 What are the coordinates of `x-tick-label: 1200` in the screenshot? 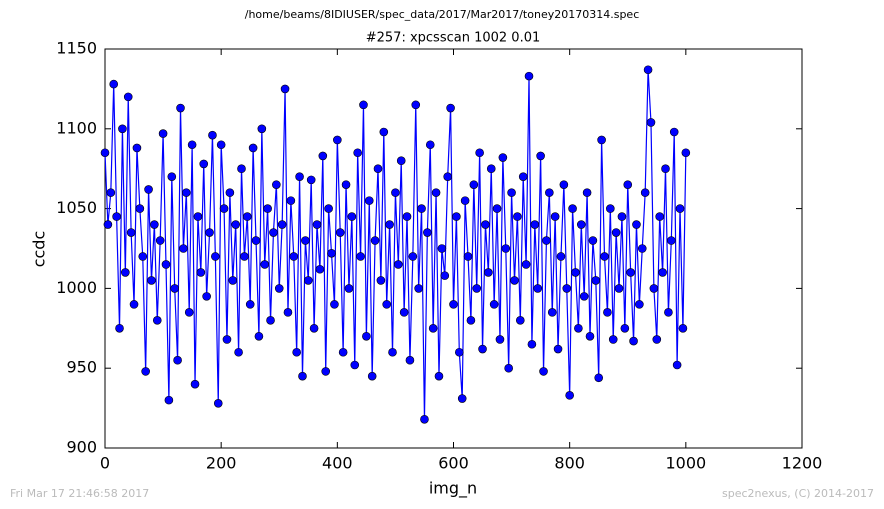 It's located at (802, 463).